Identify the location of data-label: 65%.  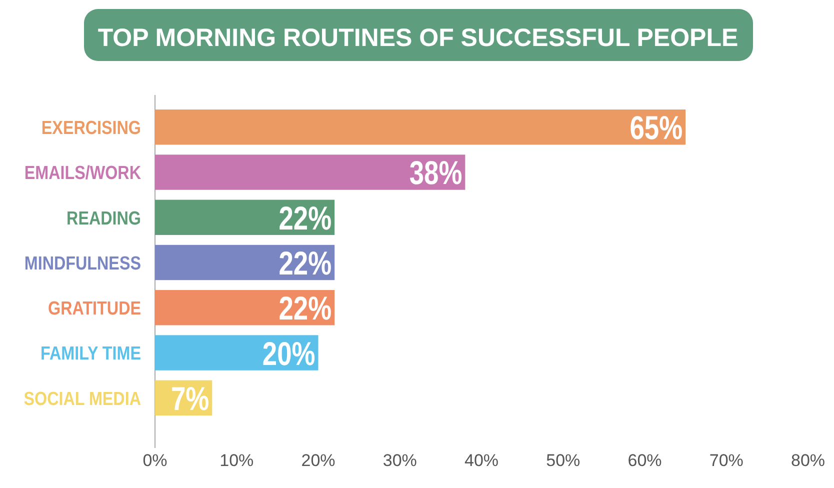
(656, 128).